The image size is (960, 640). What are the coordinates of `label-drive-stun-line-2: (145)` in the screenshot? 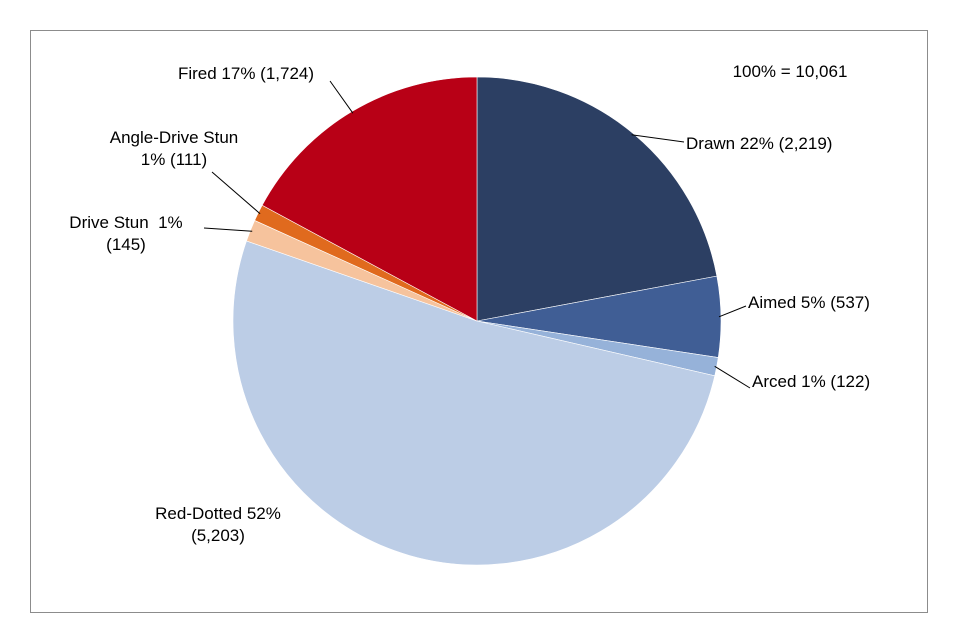 It's located at (126, 244).